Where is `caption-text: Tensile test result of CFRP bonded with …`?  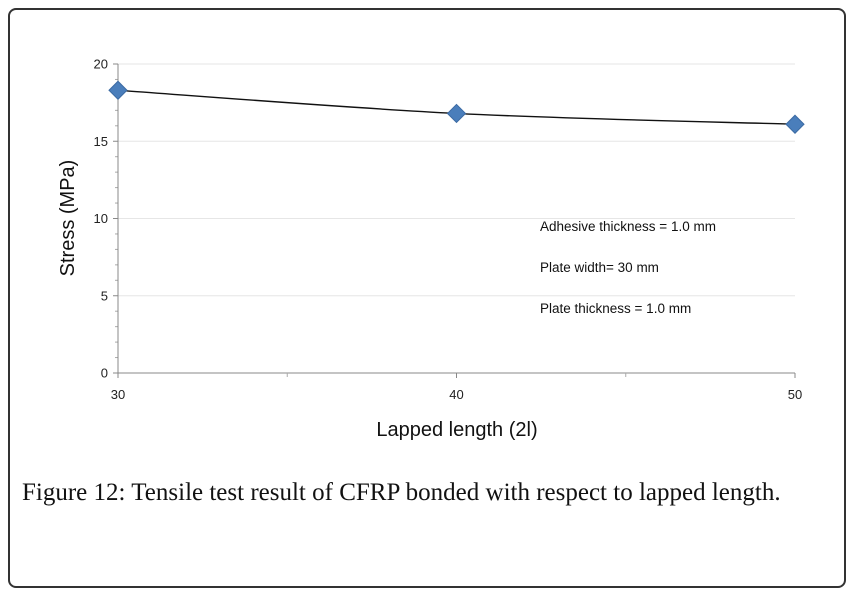
caption-text: Tensile test result of CFRP bonded with … is located at coordinates (453, 492).